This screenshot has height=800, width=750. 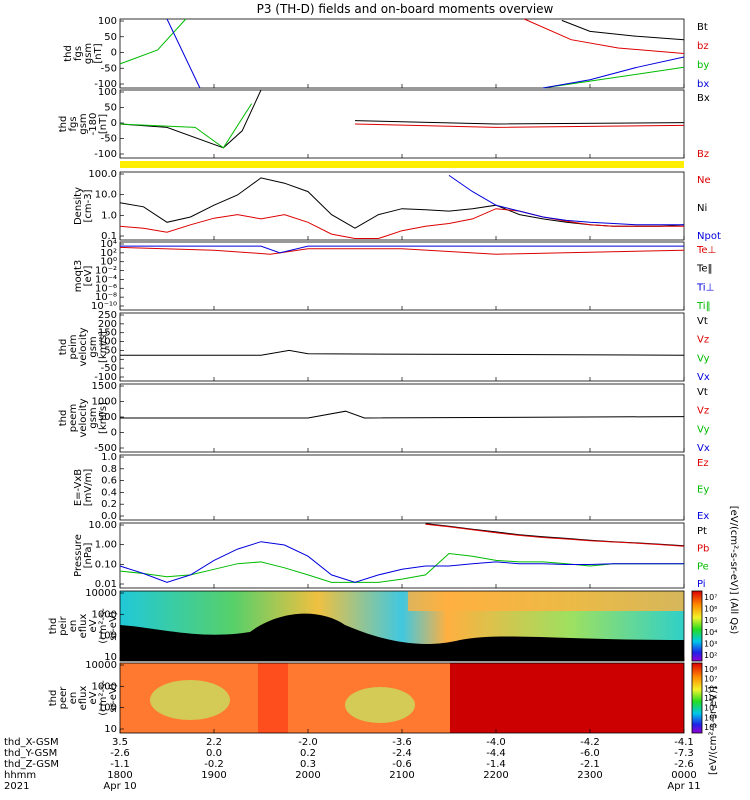 I want to click on y-tick-label: 50, so click(x=110, y=37).